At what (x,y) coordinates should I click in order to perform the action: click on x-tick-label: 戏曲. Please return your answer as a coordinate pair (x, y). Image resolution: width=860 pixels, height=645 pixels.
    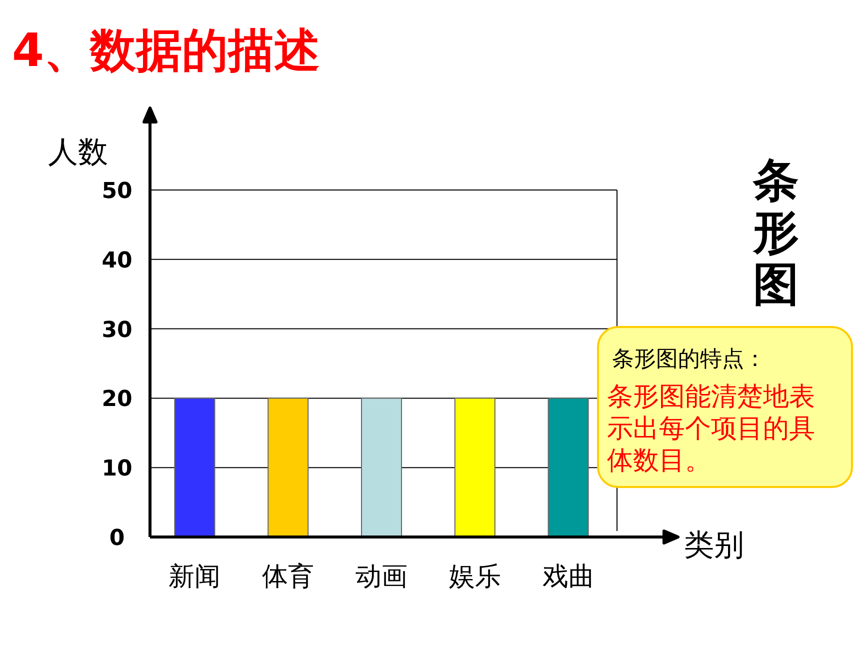
    Looking at the image, I should click on (568, 577).